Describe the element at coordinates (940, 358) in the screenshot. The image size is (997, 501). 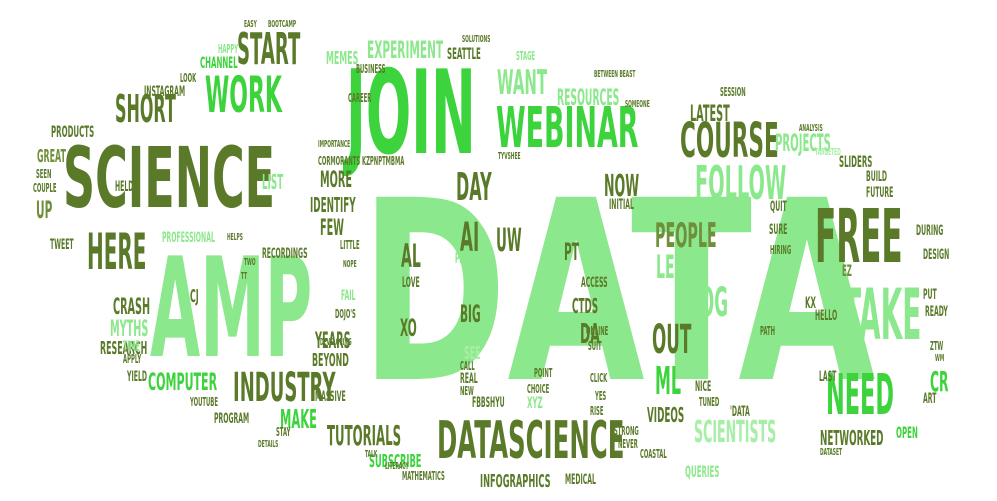
I see `word-wm: WM` at that location.